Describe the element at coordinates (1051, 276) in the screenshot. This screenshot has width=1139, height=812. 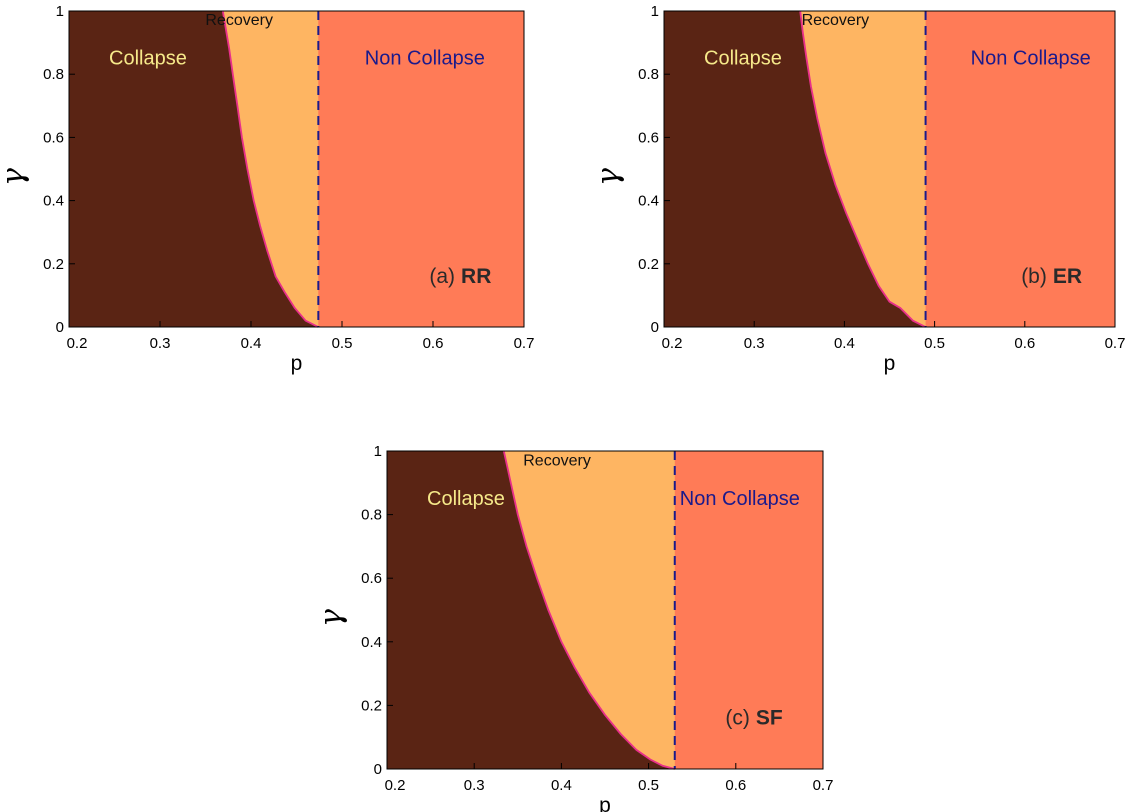
I see `panel-label: (b) ER` at that location.